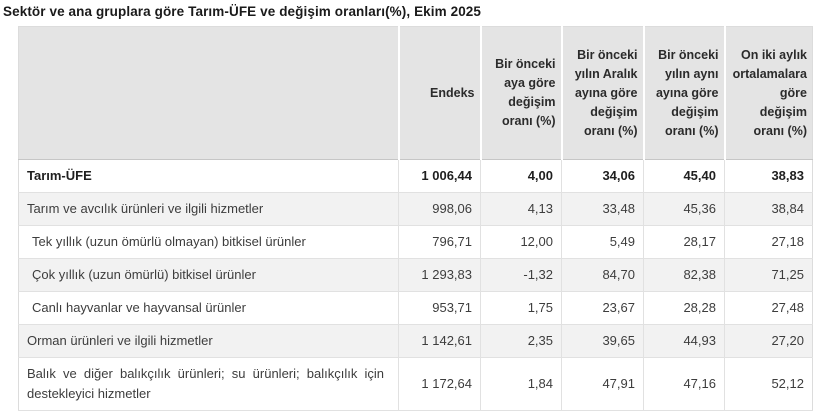  What do you see at coordinates (439, 384) in the screenshot?
I see `cell-value: 1 172,64` at bounding box center [439, 384].